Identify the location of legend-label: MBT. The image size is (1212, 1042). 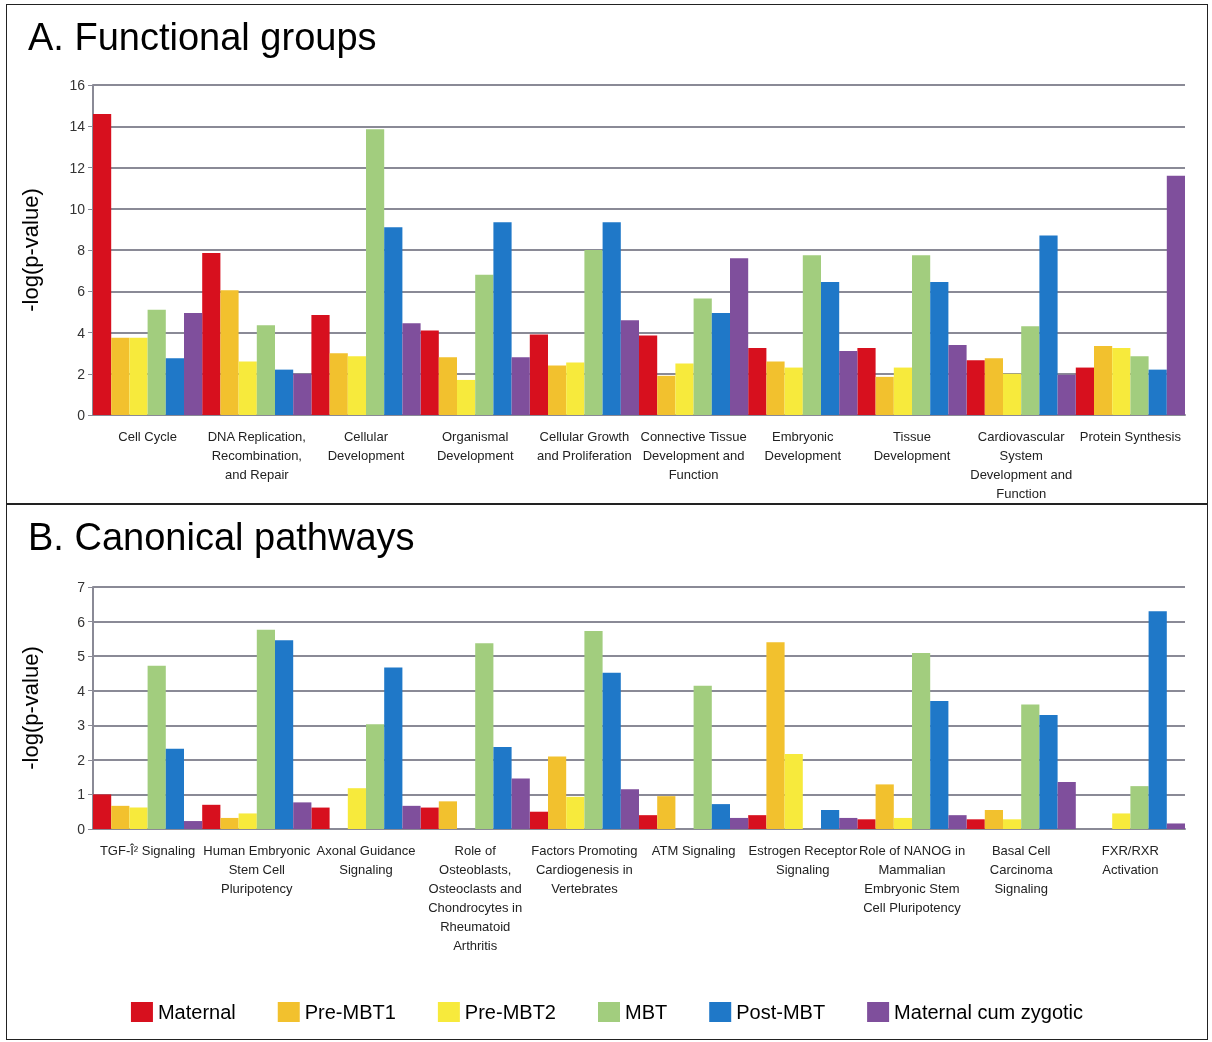
(646, 1012).